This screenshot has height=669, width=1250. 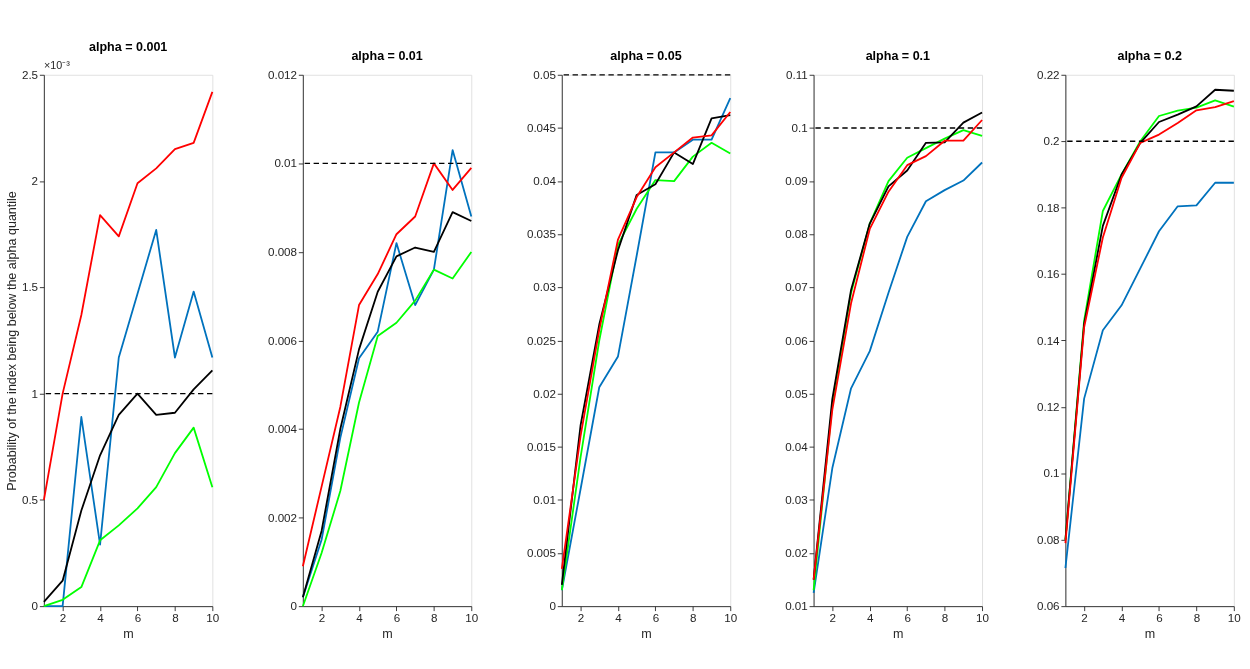 I want to click on text: ×10⁻³, so click(x=57, y=65).